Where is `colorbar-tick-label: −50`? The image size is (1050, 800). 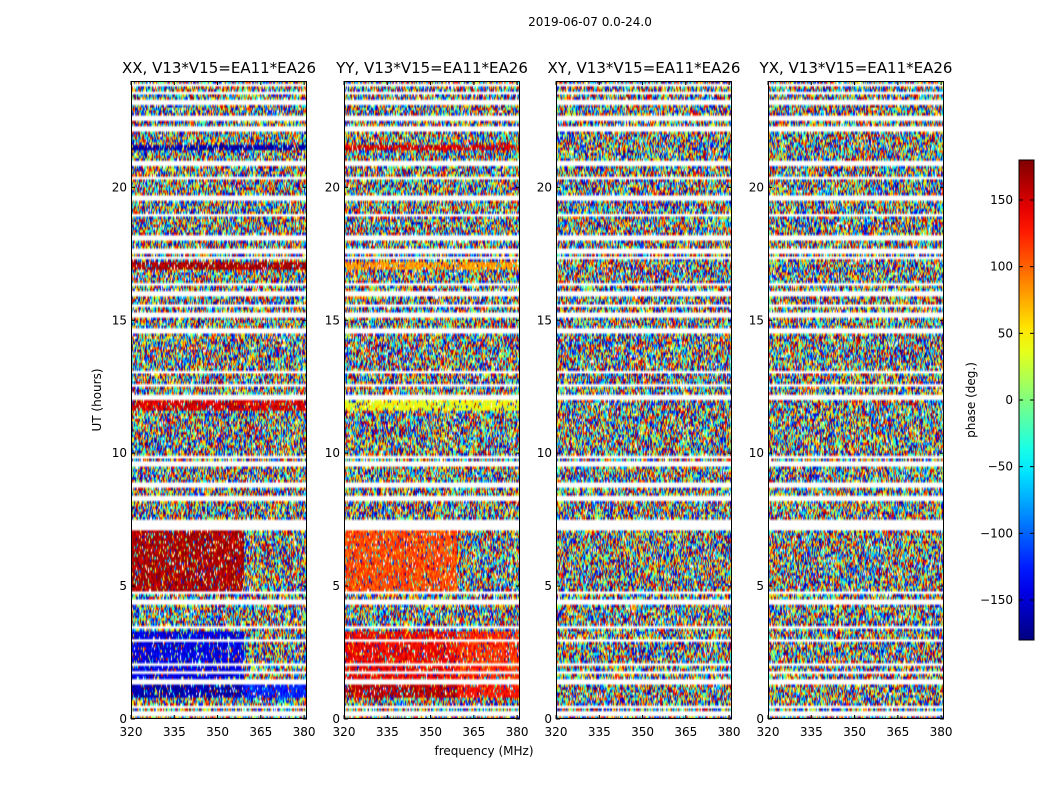
colorbar-tick-label: −50 is located at coordinates (1000, 467).